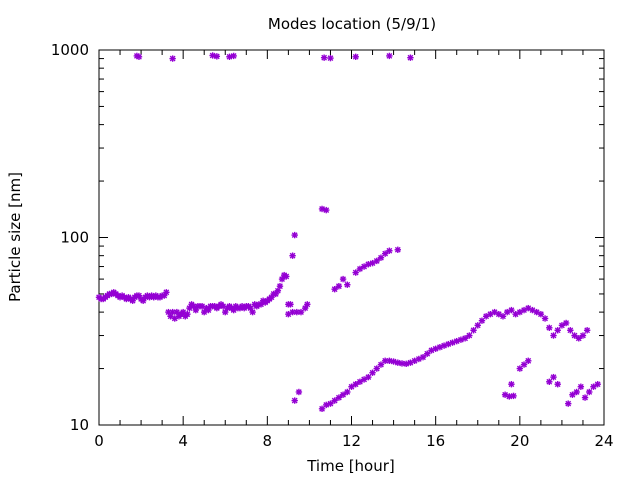  Describe the element at coordinates (15, 237) in the screenshot. I see `y-axis-label: Particle size [nm]` at that location.